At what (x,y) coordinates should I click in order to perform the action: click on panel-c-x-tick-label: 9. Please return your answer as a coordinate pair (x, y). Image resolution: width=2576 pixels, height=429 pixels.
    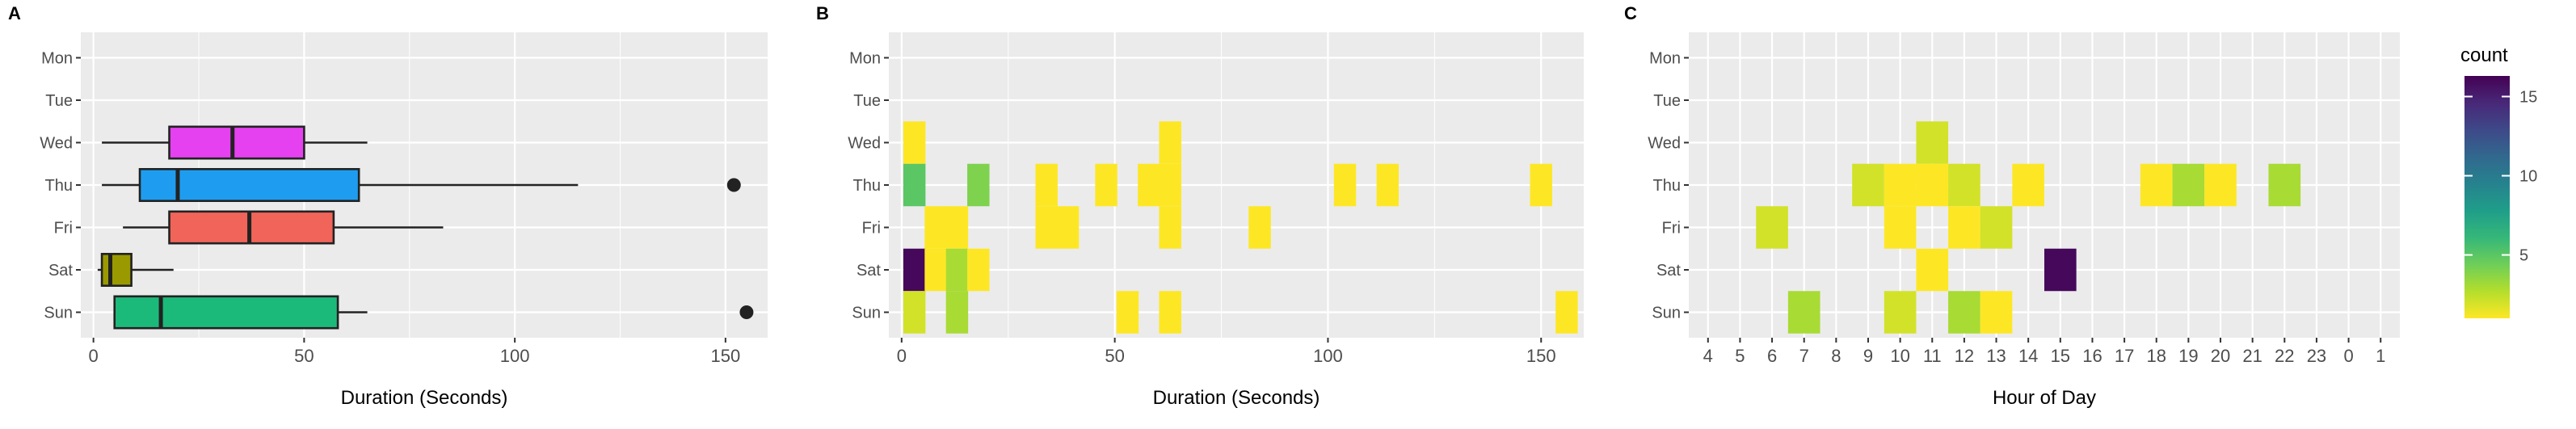
    Looking at the image, I should click on (1868, 356).